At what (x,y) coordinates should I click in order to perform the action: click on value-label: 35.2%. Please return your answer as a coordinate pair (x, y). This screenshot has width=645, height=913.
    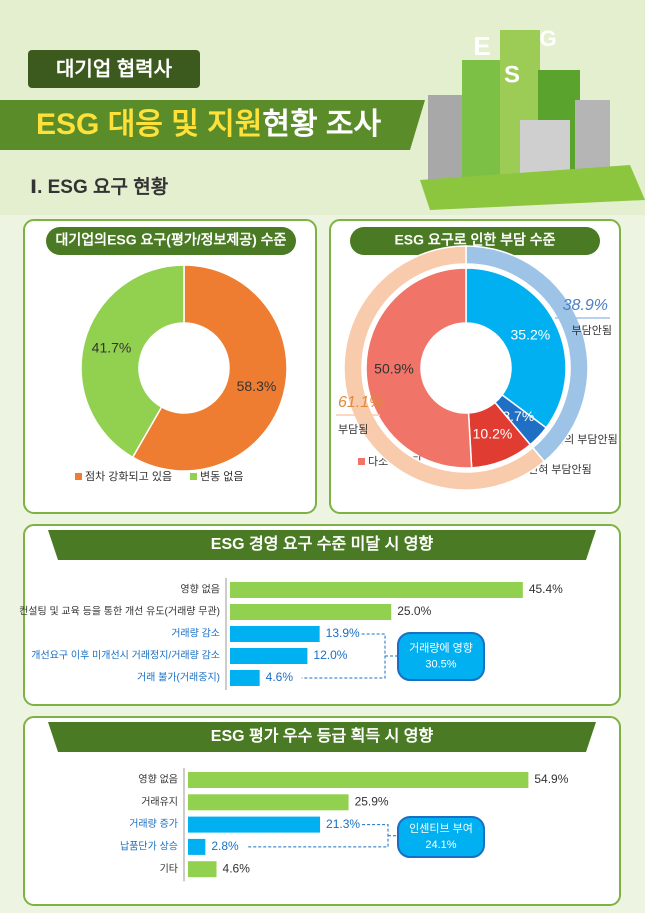
    Looking at the image, I should click on (531, 334).